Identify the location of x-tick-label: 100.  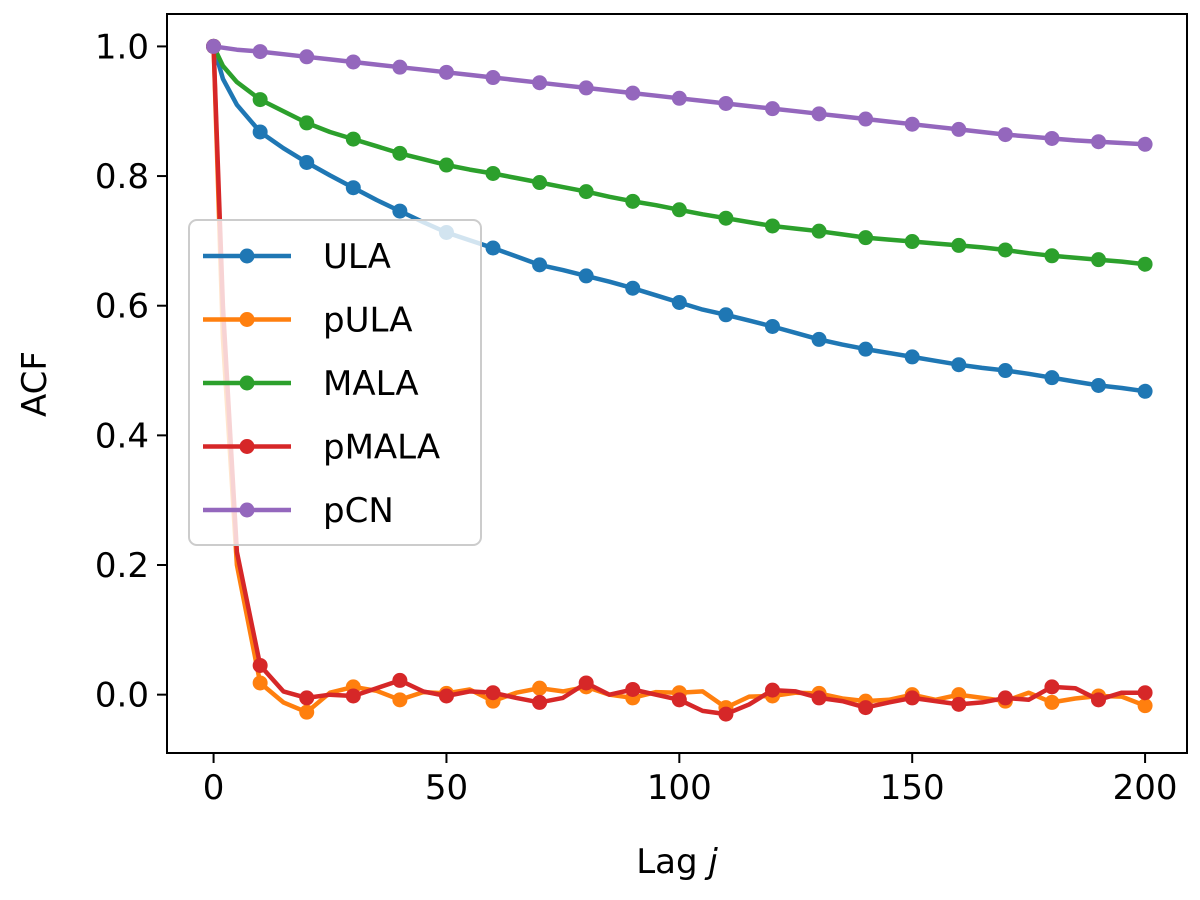
(679, 788).